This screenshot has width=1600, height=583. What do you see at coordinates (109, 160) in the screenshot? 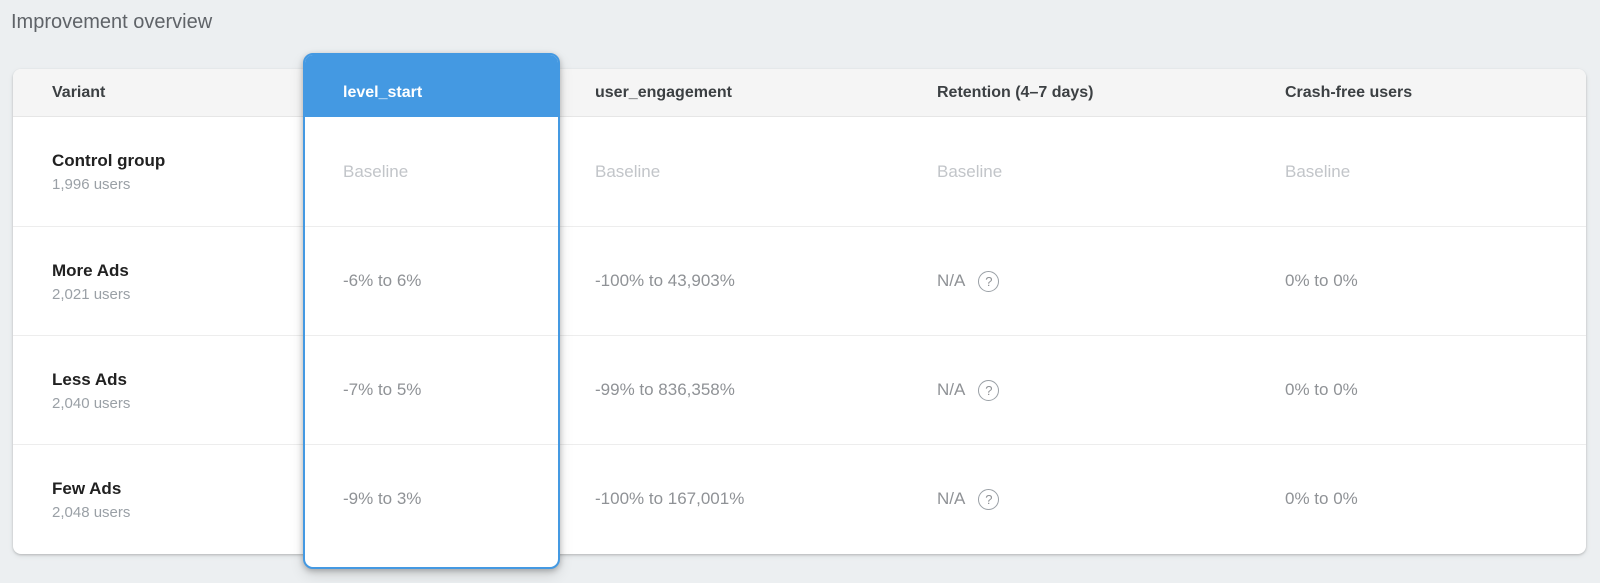
I see `variant-name: Control group` at bounding box center [109, 160].